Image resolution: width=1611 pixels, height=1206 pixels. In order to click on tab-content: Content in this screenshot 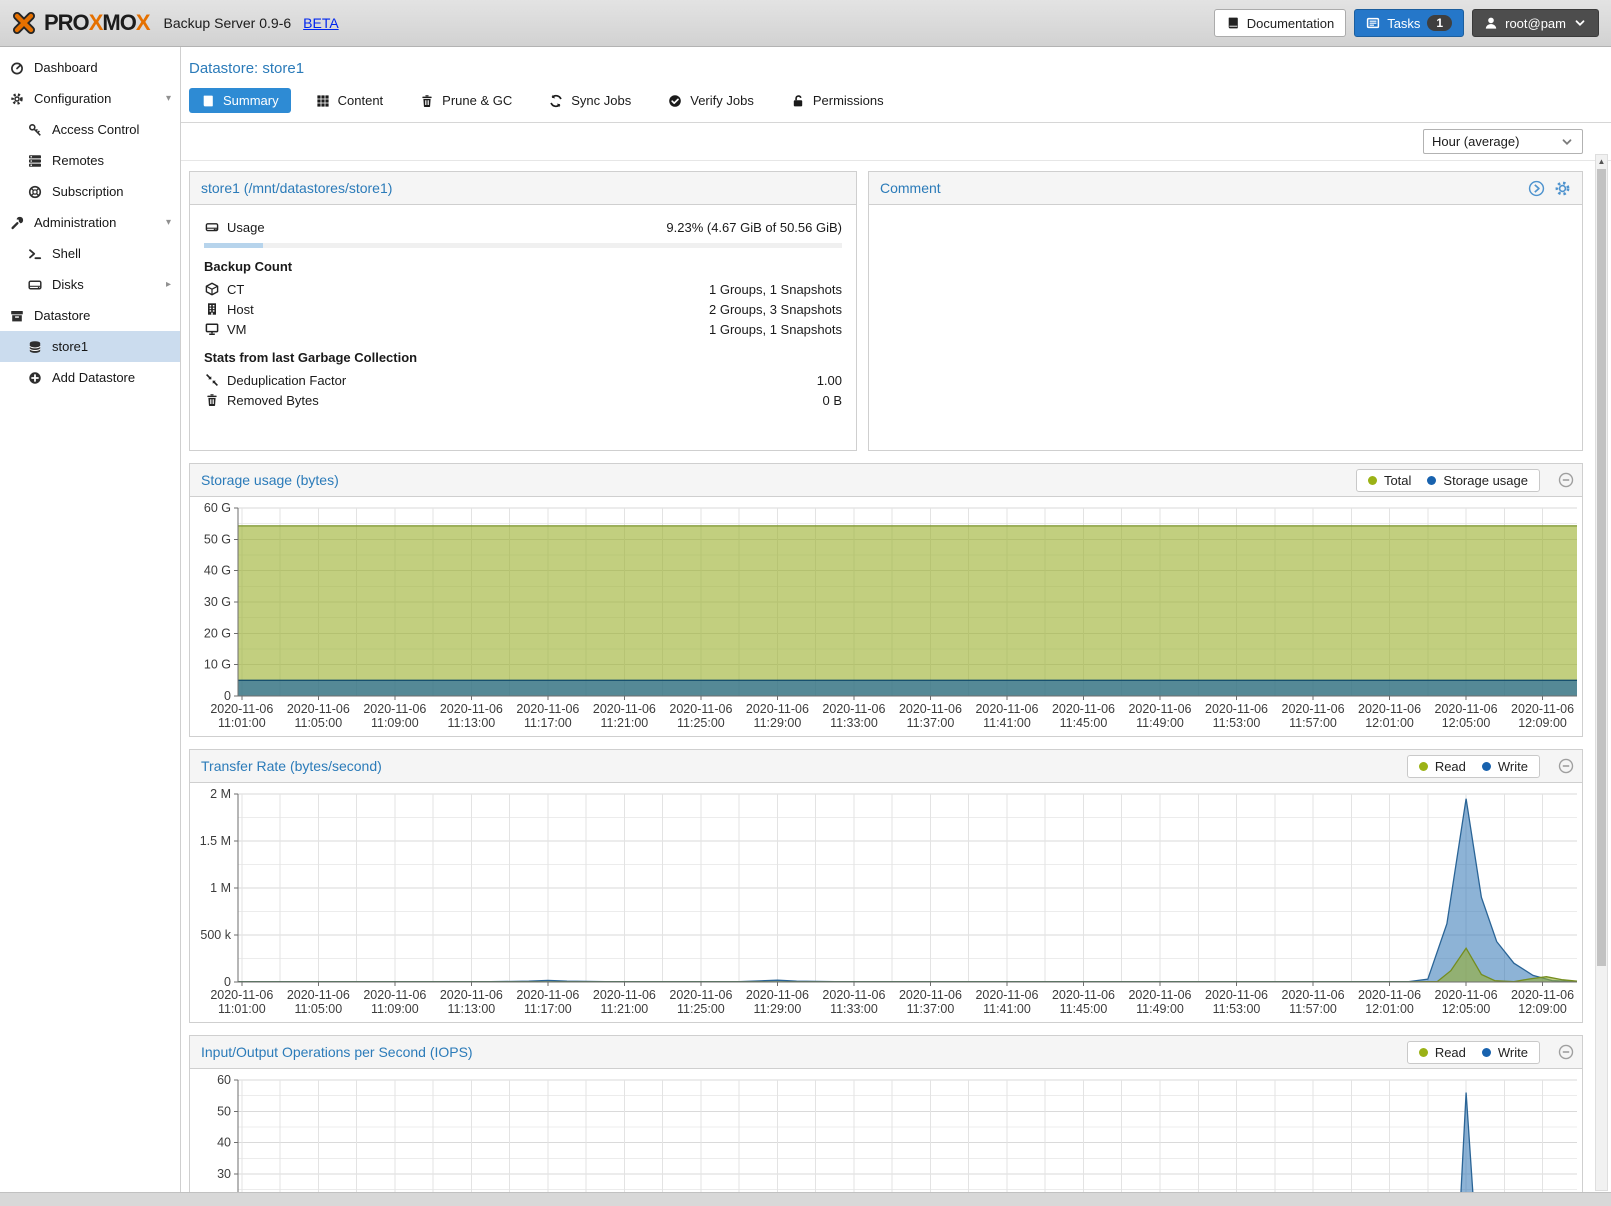, I will do `click(350, 100)`.